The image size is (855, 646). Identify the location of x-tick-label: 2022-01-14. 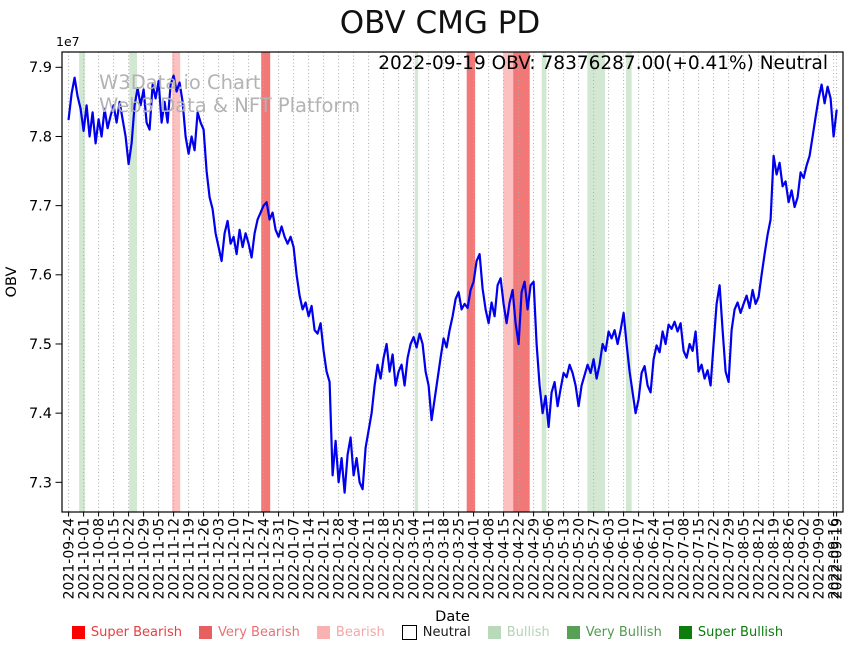
(309, 558).